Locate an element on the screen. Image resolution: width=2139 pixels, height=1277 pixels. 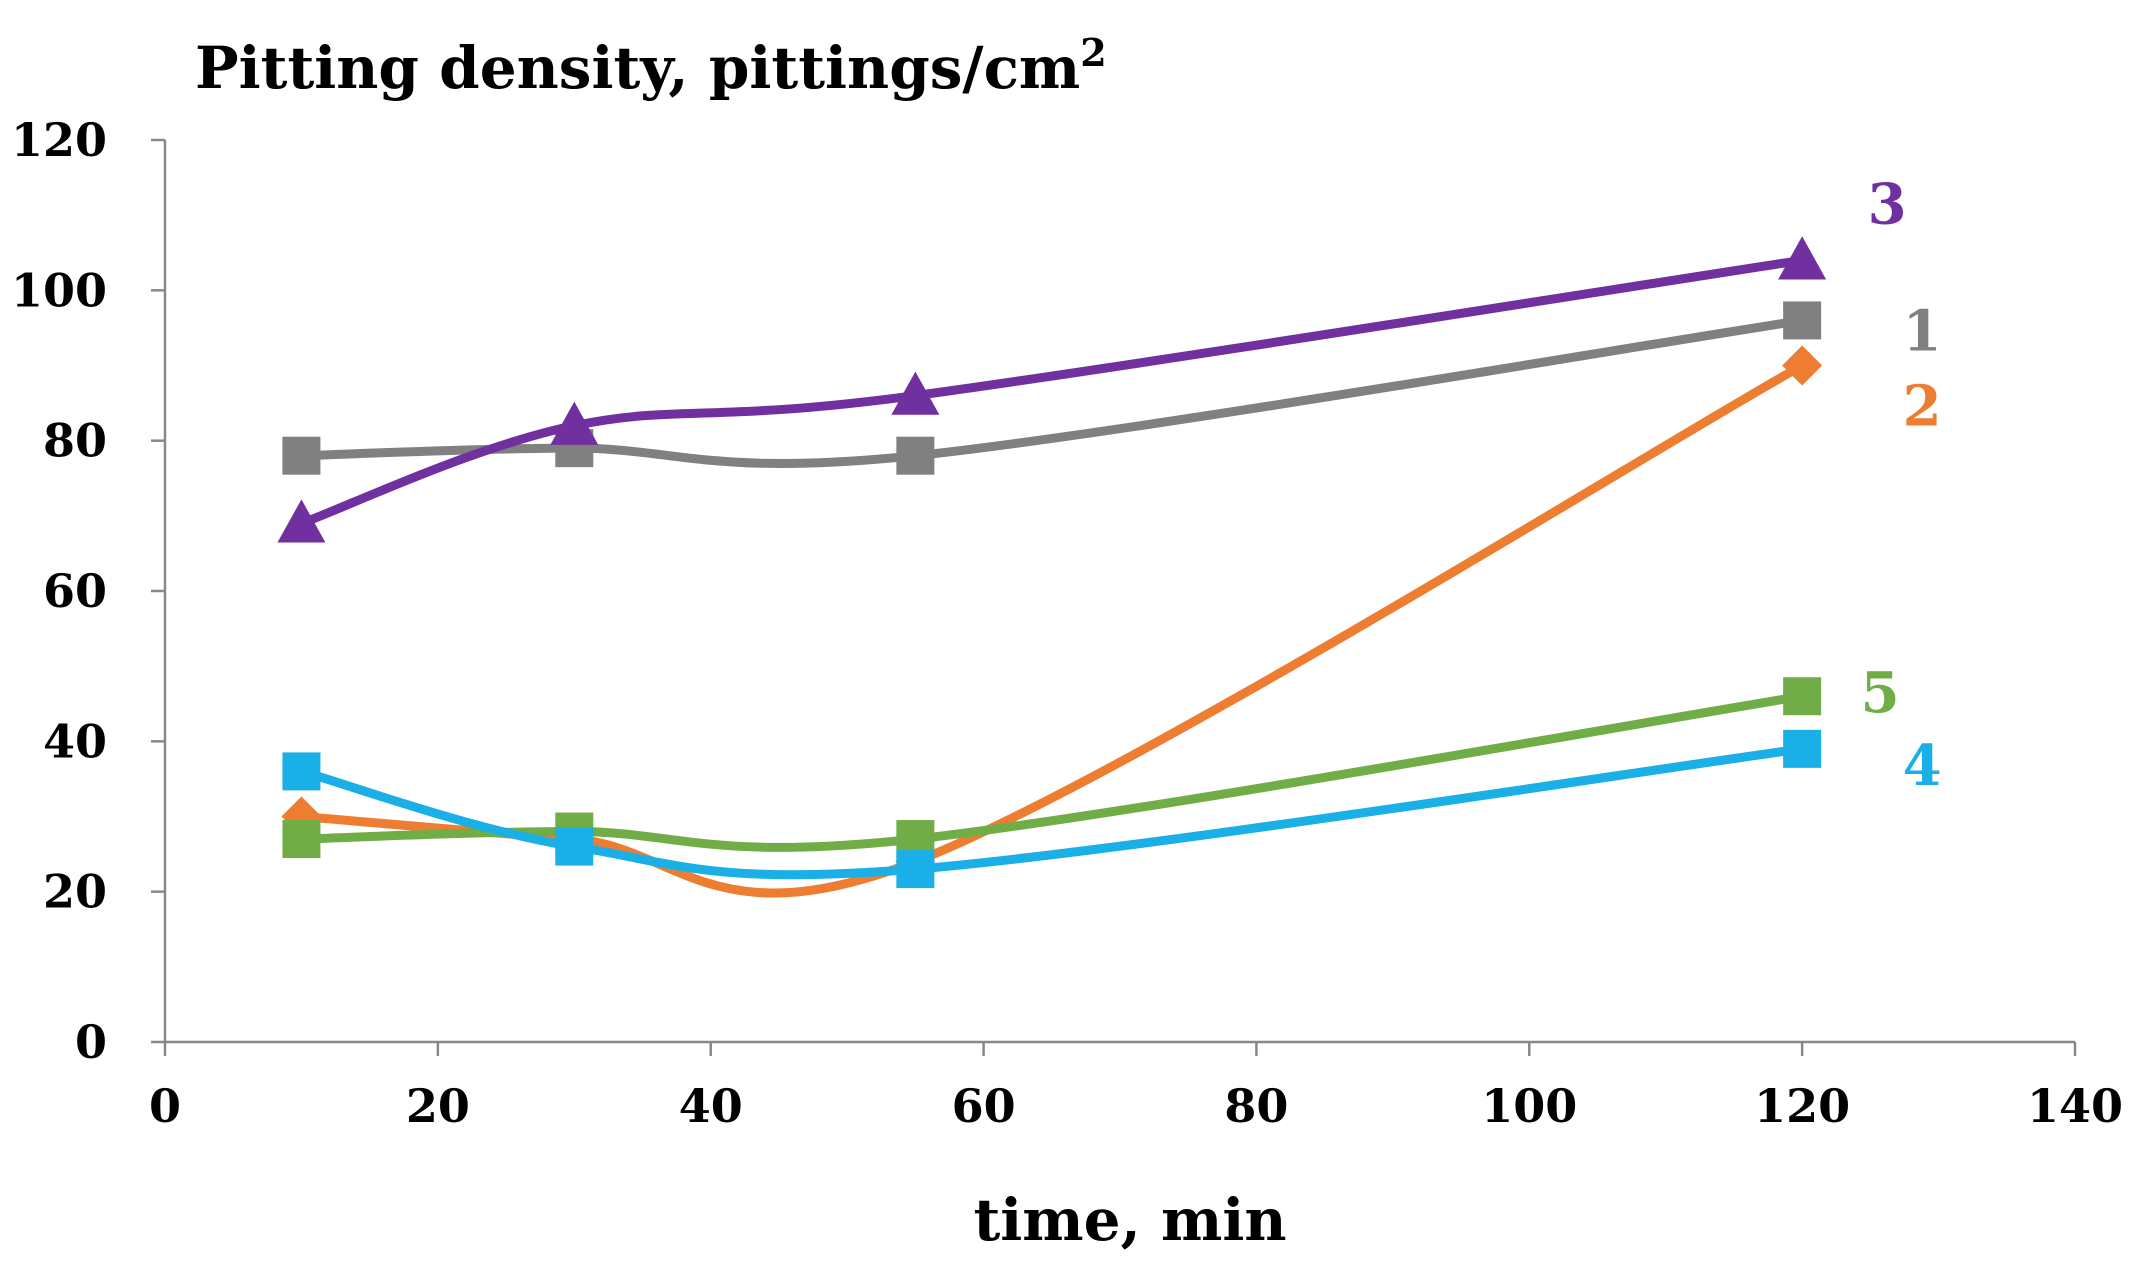
series-label-2: 2 is located at coordinates (1922, 407).